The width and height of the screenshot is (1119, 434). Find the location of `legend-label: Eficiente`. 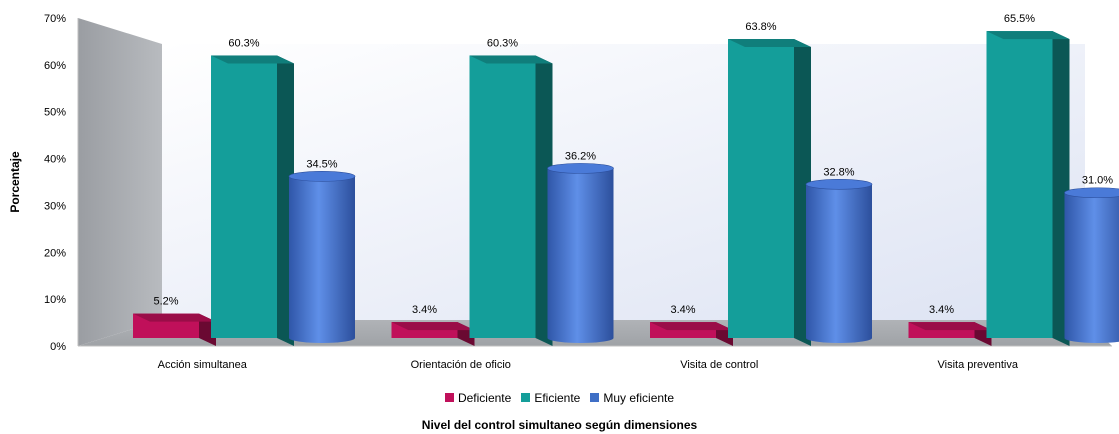

legend-label: Eficiente is located at coordinates (557, 398).